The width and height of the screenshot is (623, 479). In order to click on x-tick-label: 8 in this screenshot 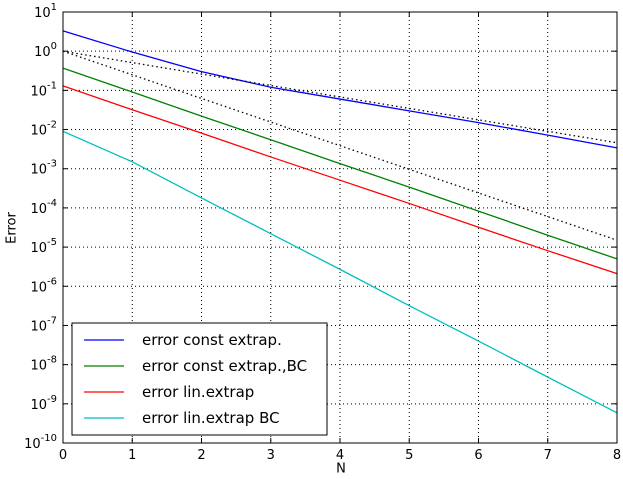, I will do `click(617, 455)`.